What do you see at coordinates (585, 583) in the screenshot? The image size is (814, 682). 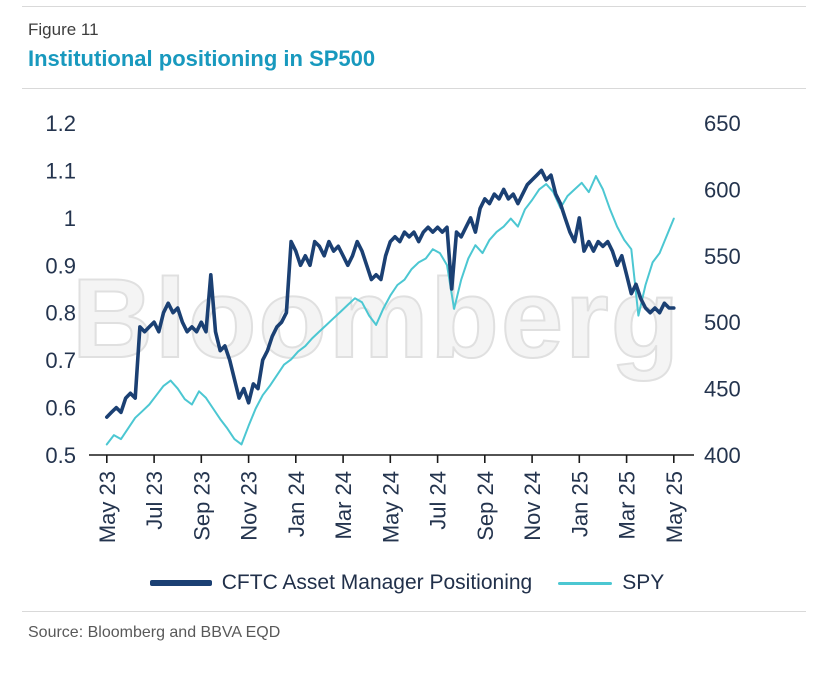 I see `spy-line-swatch` at bounding box center [585, 583].